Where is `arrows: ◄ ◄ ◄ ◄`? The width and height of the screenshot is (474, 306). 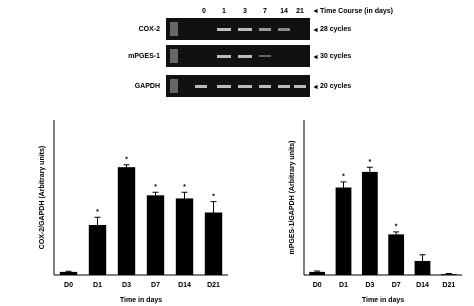
arrows: ◄ ◄ ◄ ◄ is located at coordinates (315, 49).